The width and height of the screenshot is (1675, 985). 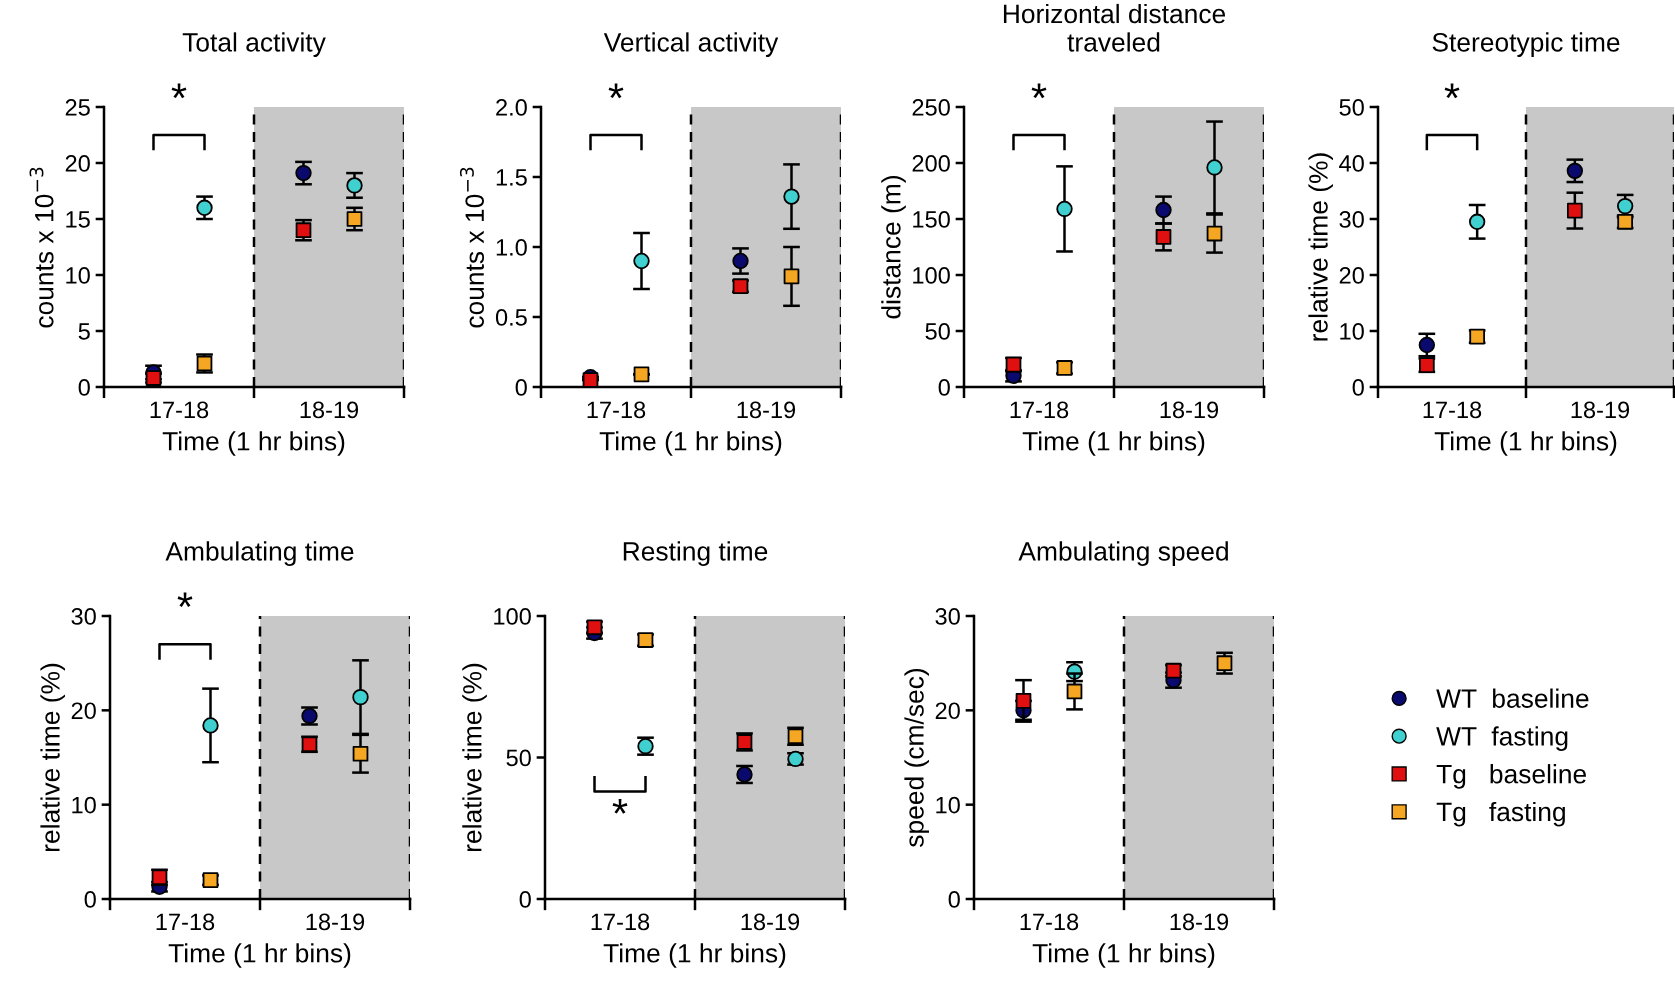 What do you see at coordinates (1512, 698) in the screenshot?
I see `legend-label: WT baseline` at bounding box center [1512, 698].